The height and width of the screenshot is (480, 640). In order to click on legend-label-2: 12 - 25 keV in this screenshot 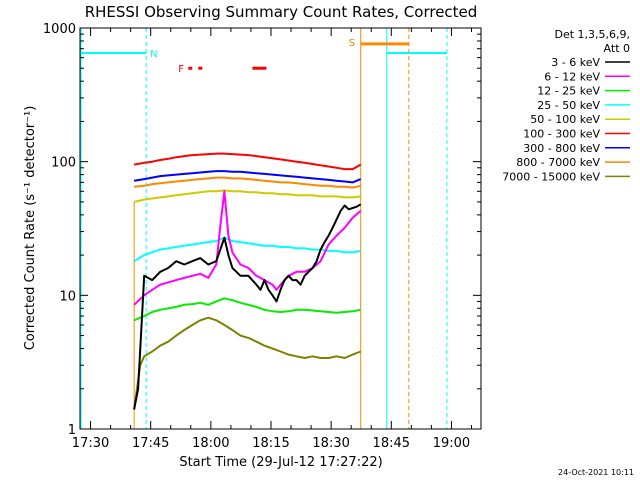, I will do `click(568, 91)`.